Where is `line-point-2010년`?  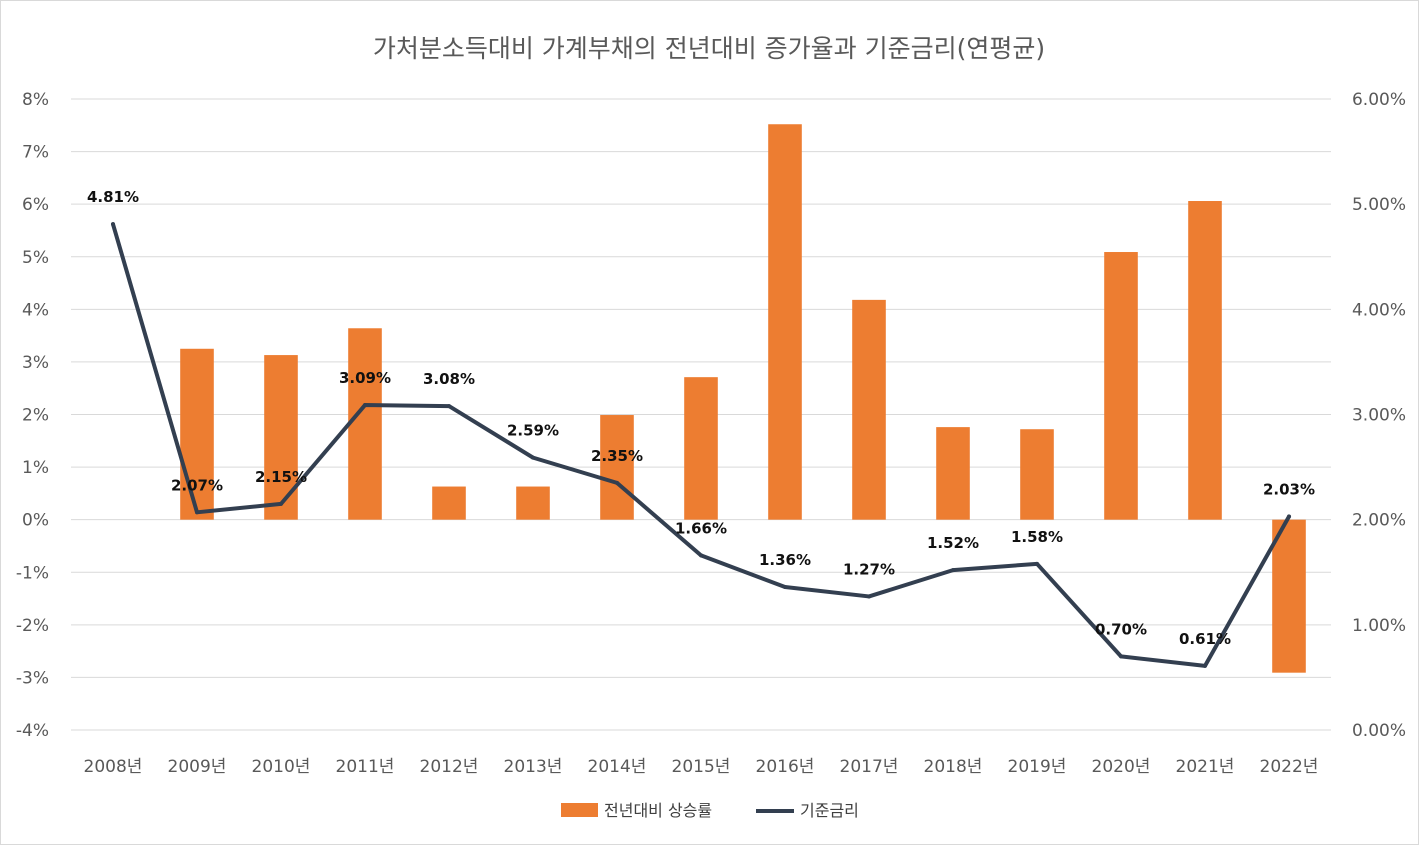
line-point-2010년 is located at coordinates (281, 503).